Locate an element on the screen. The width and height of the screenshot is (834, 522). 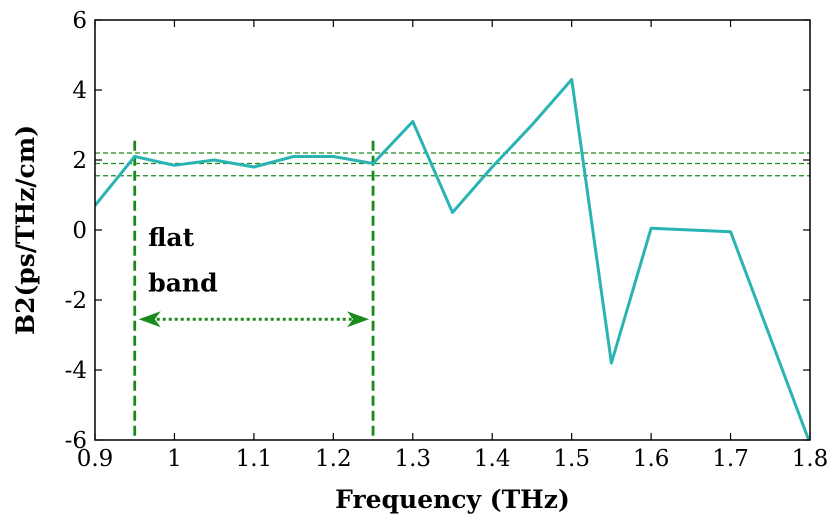
annotation-text: band is located at coordinates (182, 282).